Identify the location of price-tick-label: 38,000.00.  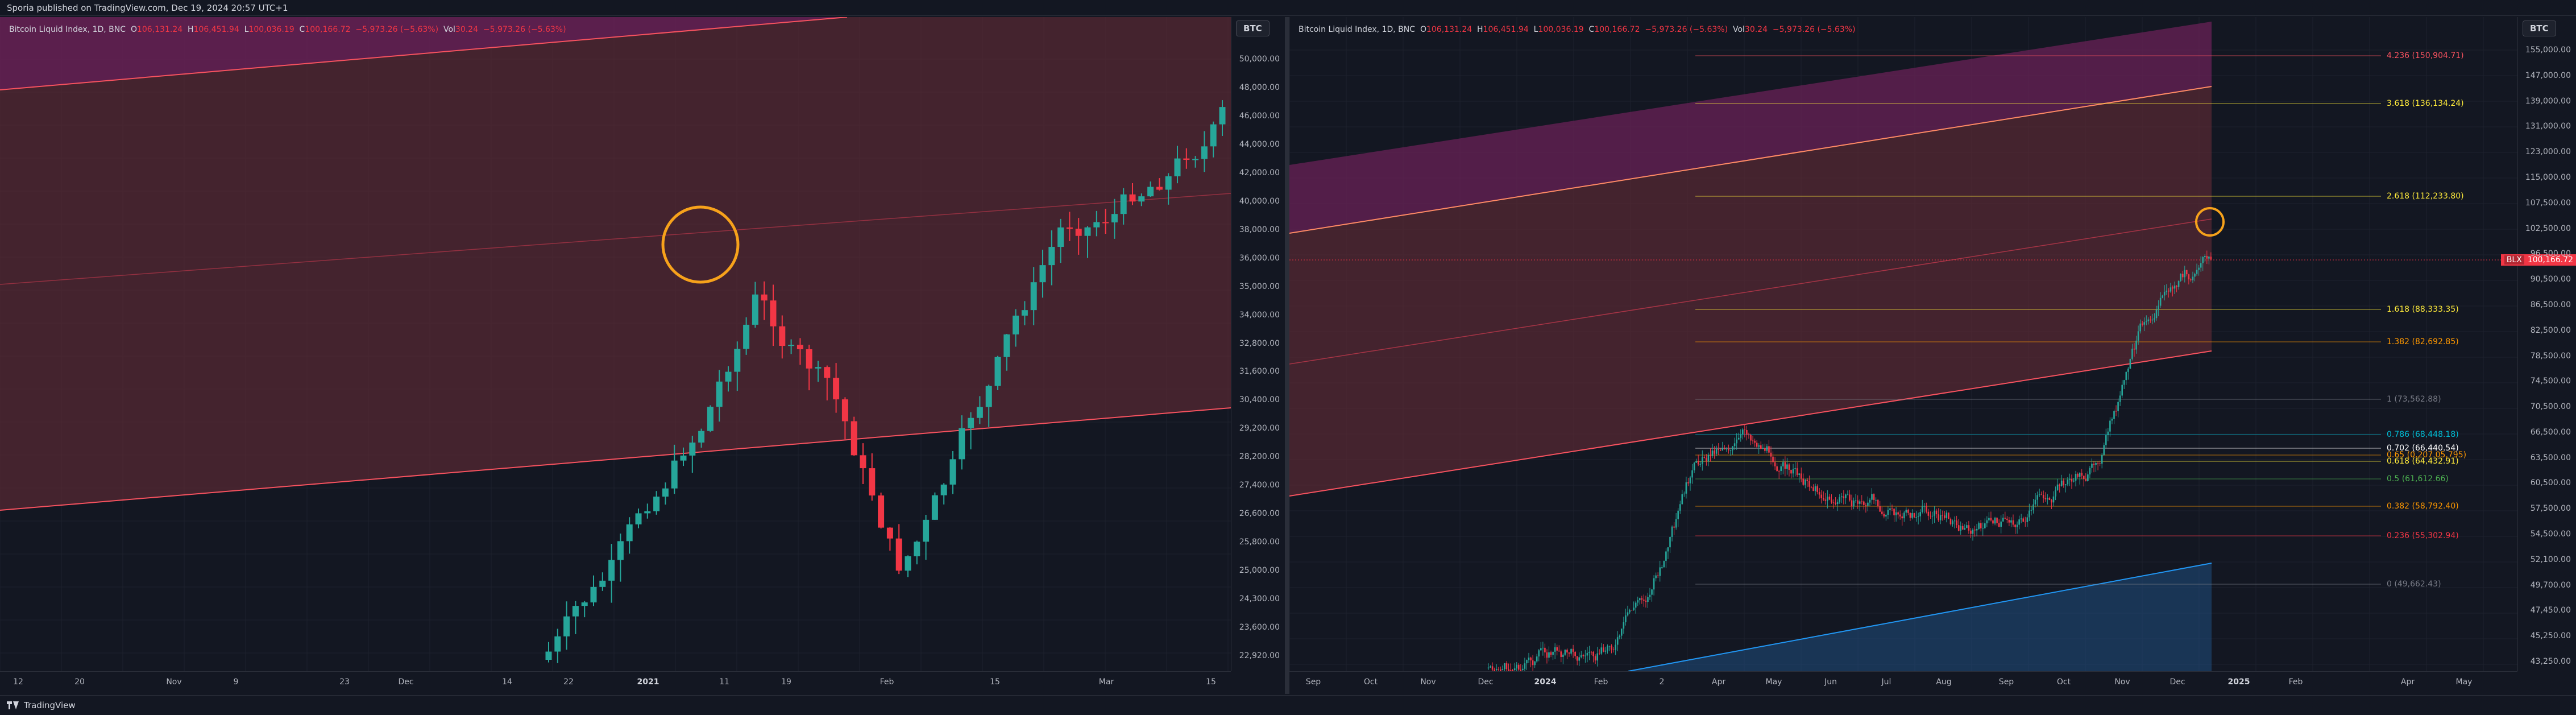
(1260, 229).